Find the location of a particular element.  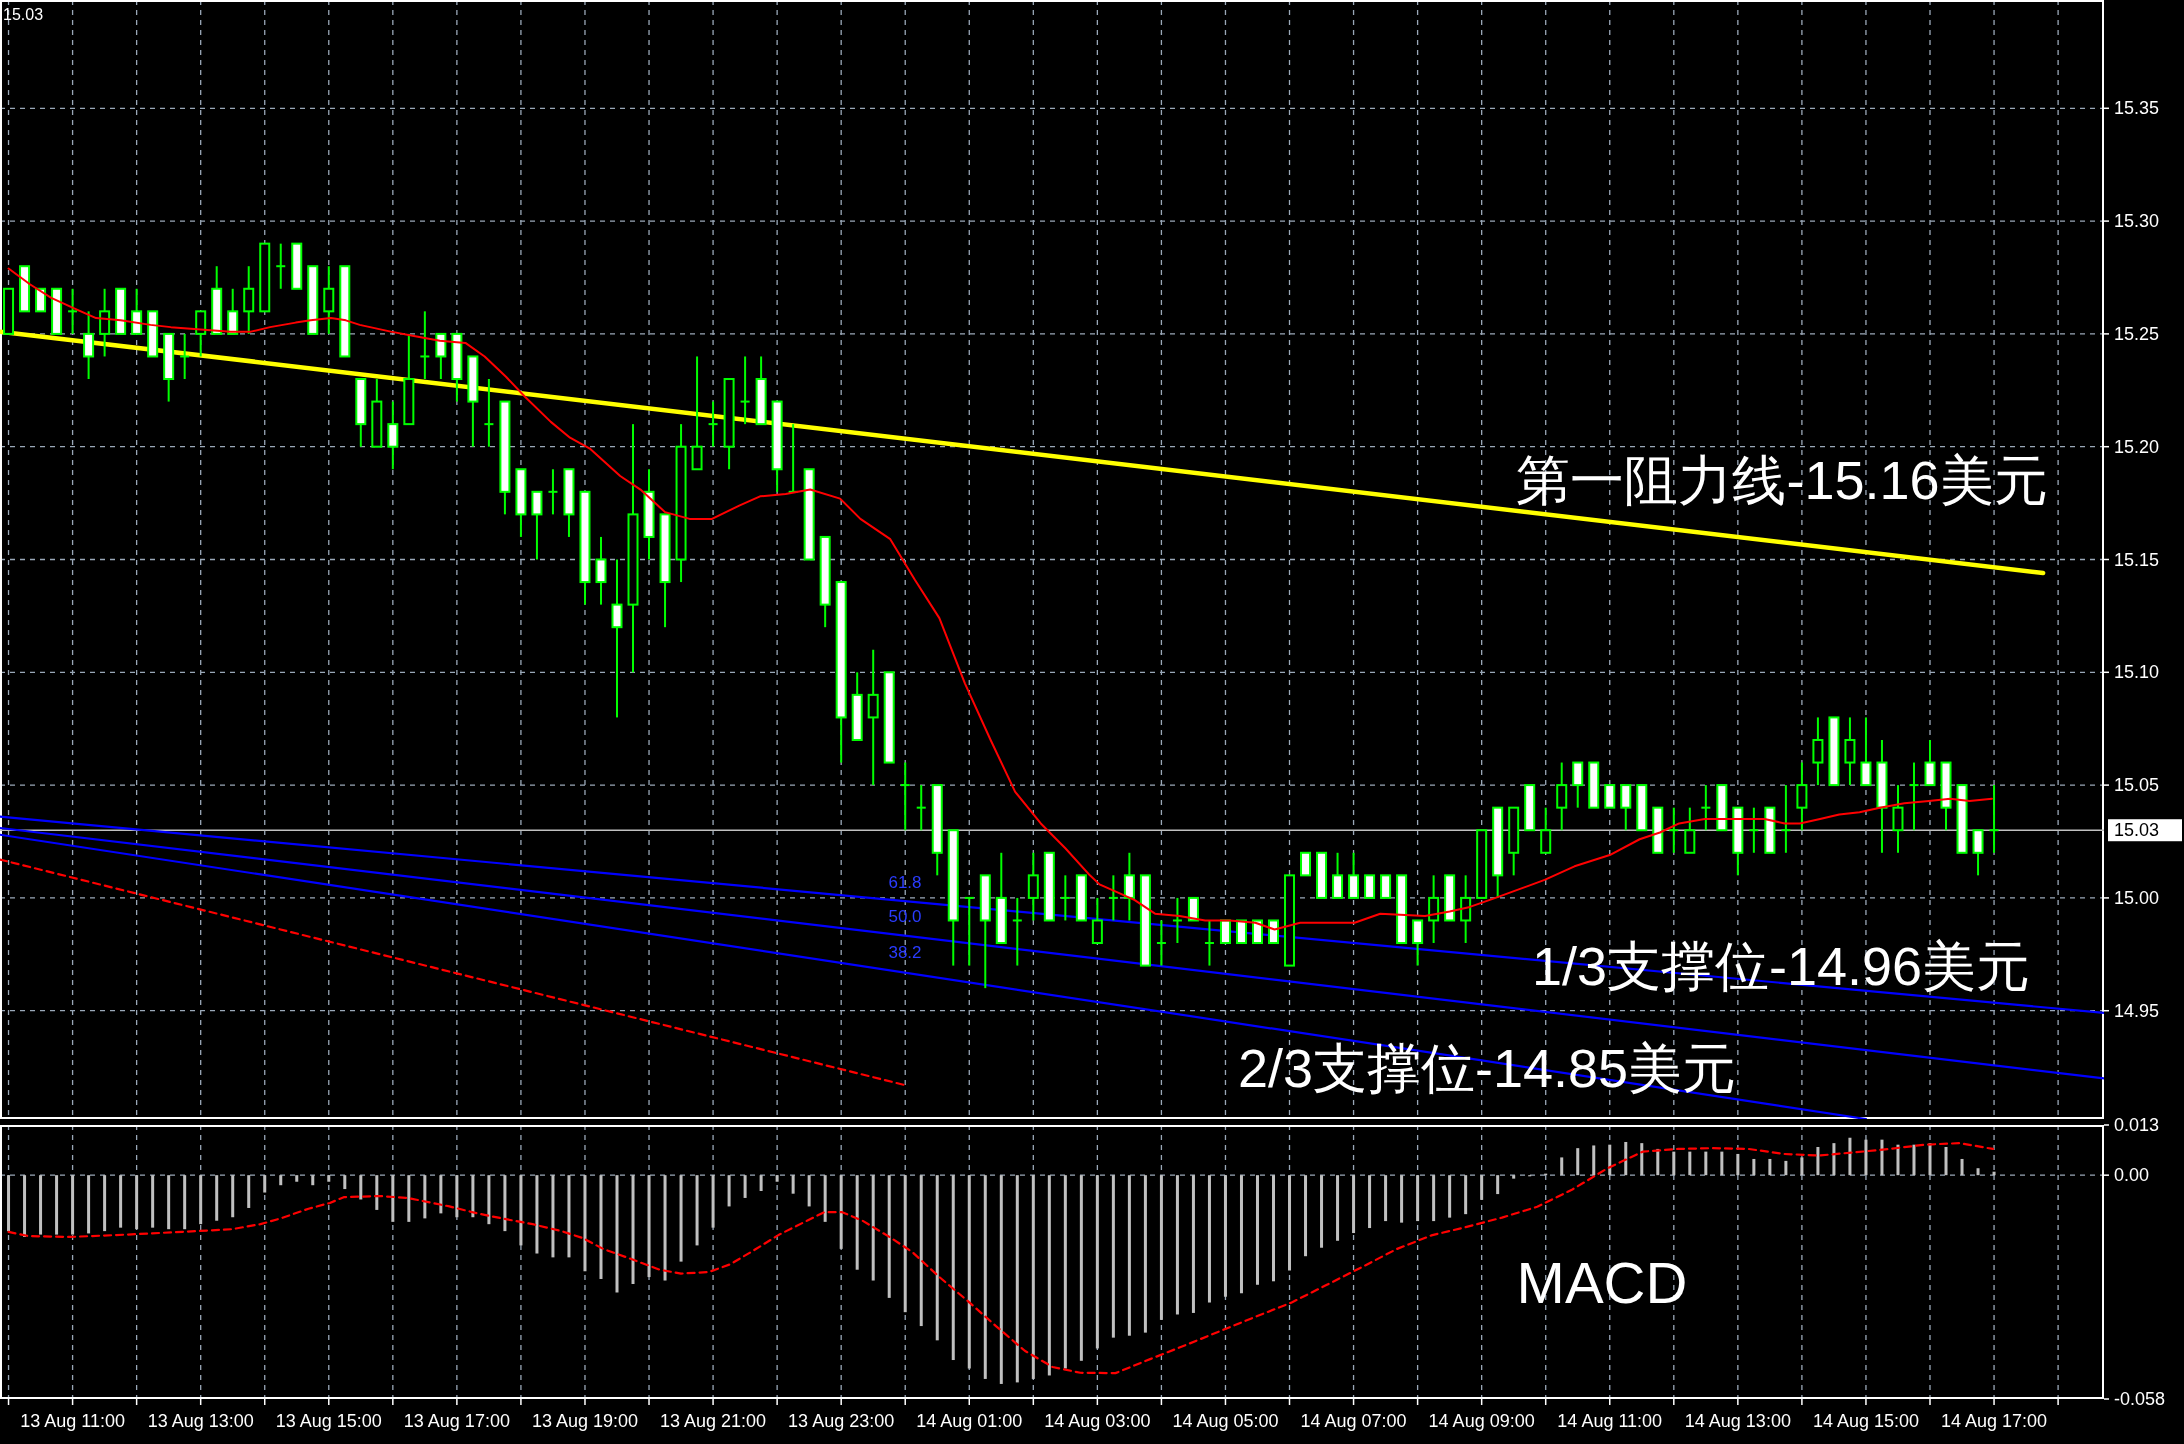

x-tick-label: 13 Aug 15:00 is located at coordinates (328, 1421).